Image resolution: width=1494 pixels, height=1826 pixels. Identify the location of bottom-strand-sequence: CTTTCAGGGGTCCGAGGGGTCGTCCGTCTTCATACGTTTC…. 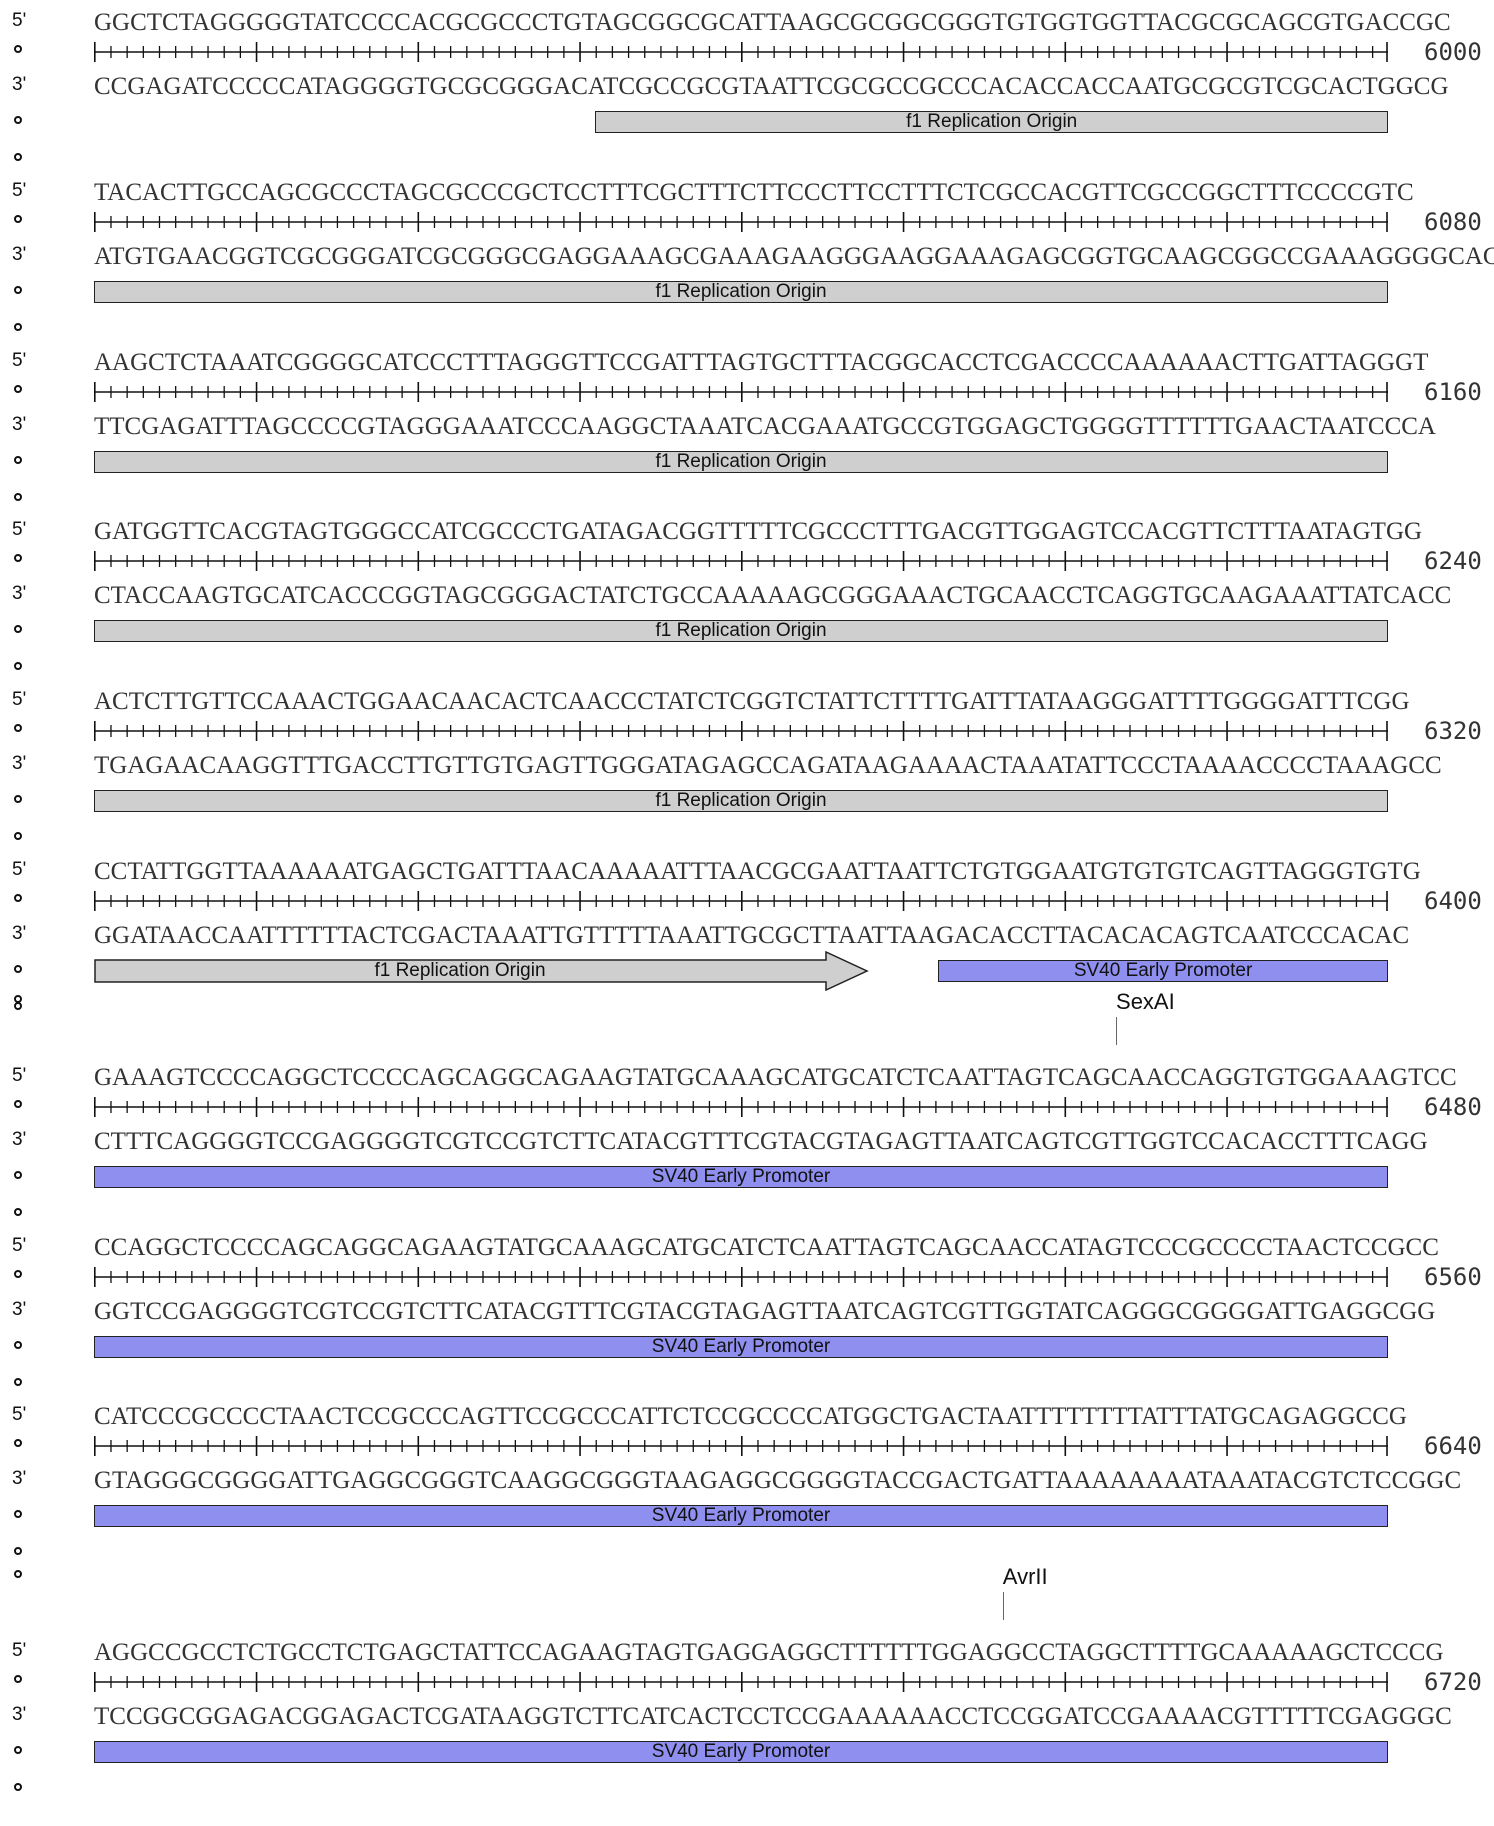
(761, 1141).